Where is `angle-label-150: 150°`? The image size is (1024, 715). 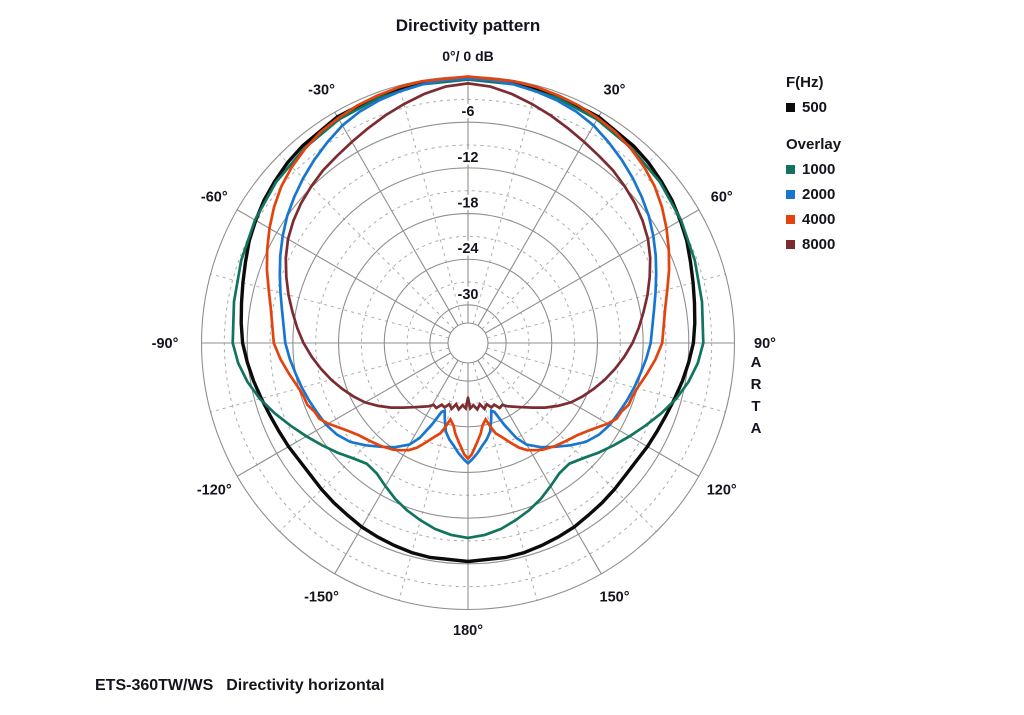
angle-label-150: 150° is located at coordinates (615, 598).